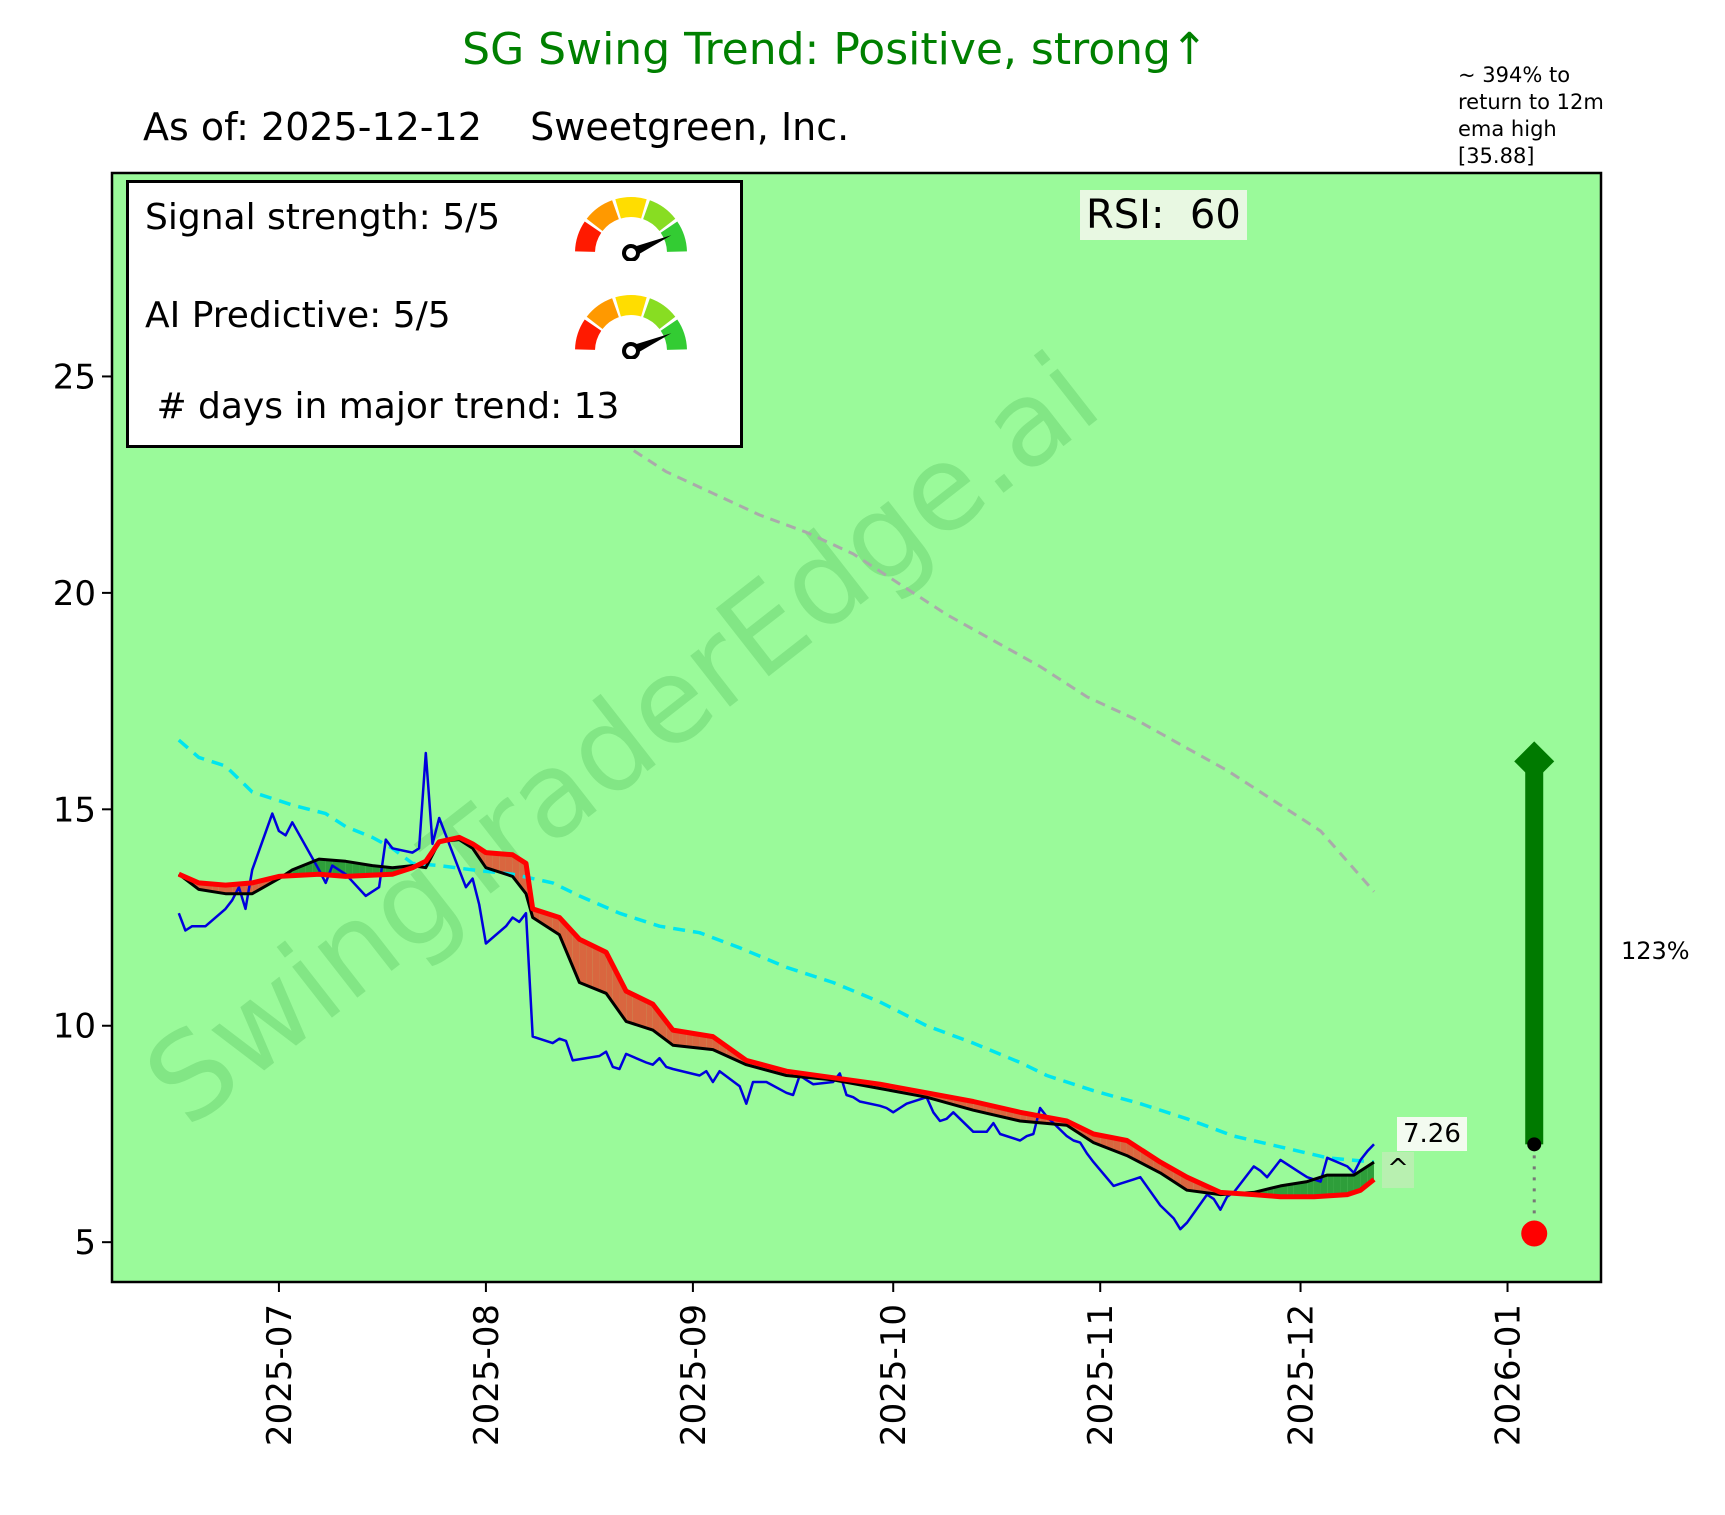  What do you see at coordinates (1534, 1144) in the screenshot?
I see `current-price-dot` at bounding box center [1534, 1144].